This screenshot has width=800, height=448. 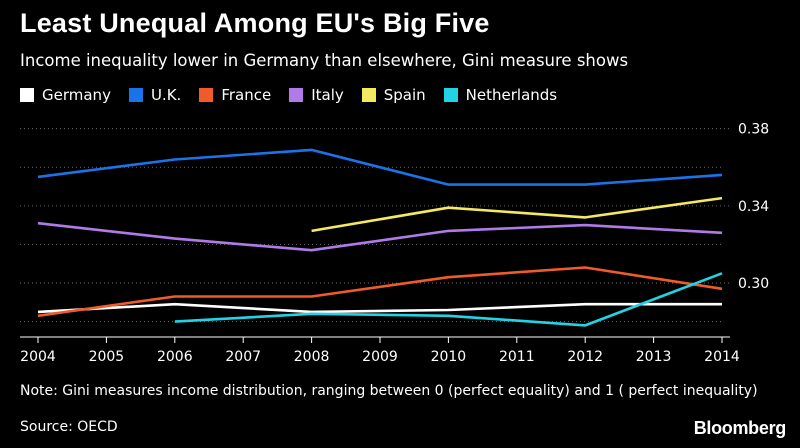 What do you see at coordinates (753, 207) in the screenshot?
I see `y-tick-label: 0.34` at bounding box center [753, 207].